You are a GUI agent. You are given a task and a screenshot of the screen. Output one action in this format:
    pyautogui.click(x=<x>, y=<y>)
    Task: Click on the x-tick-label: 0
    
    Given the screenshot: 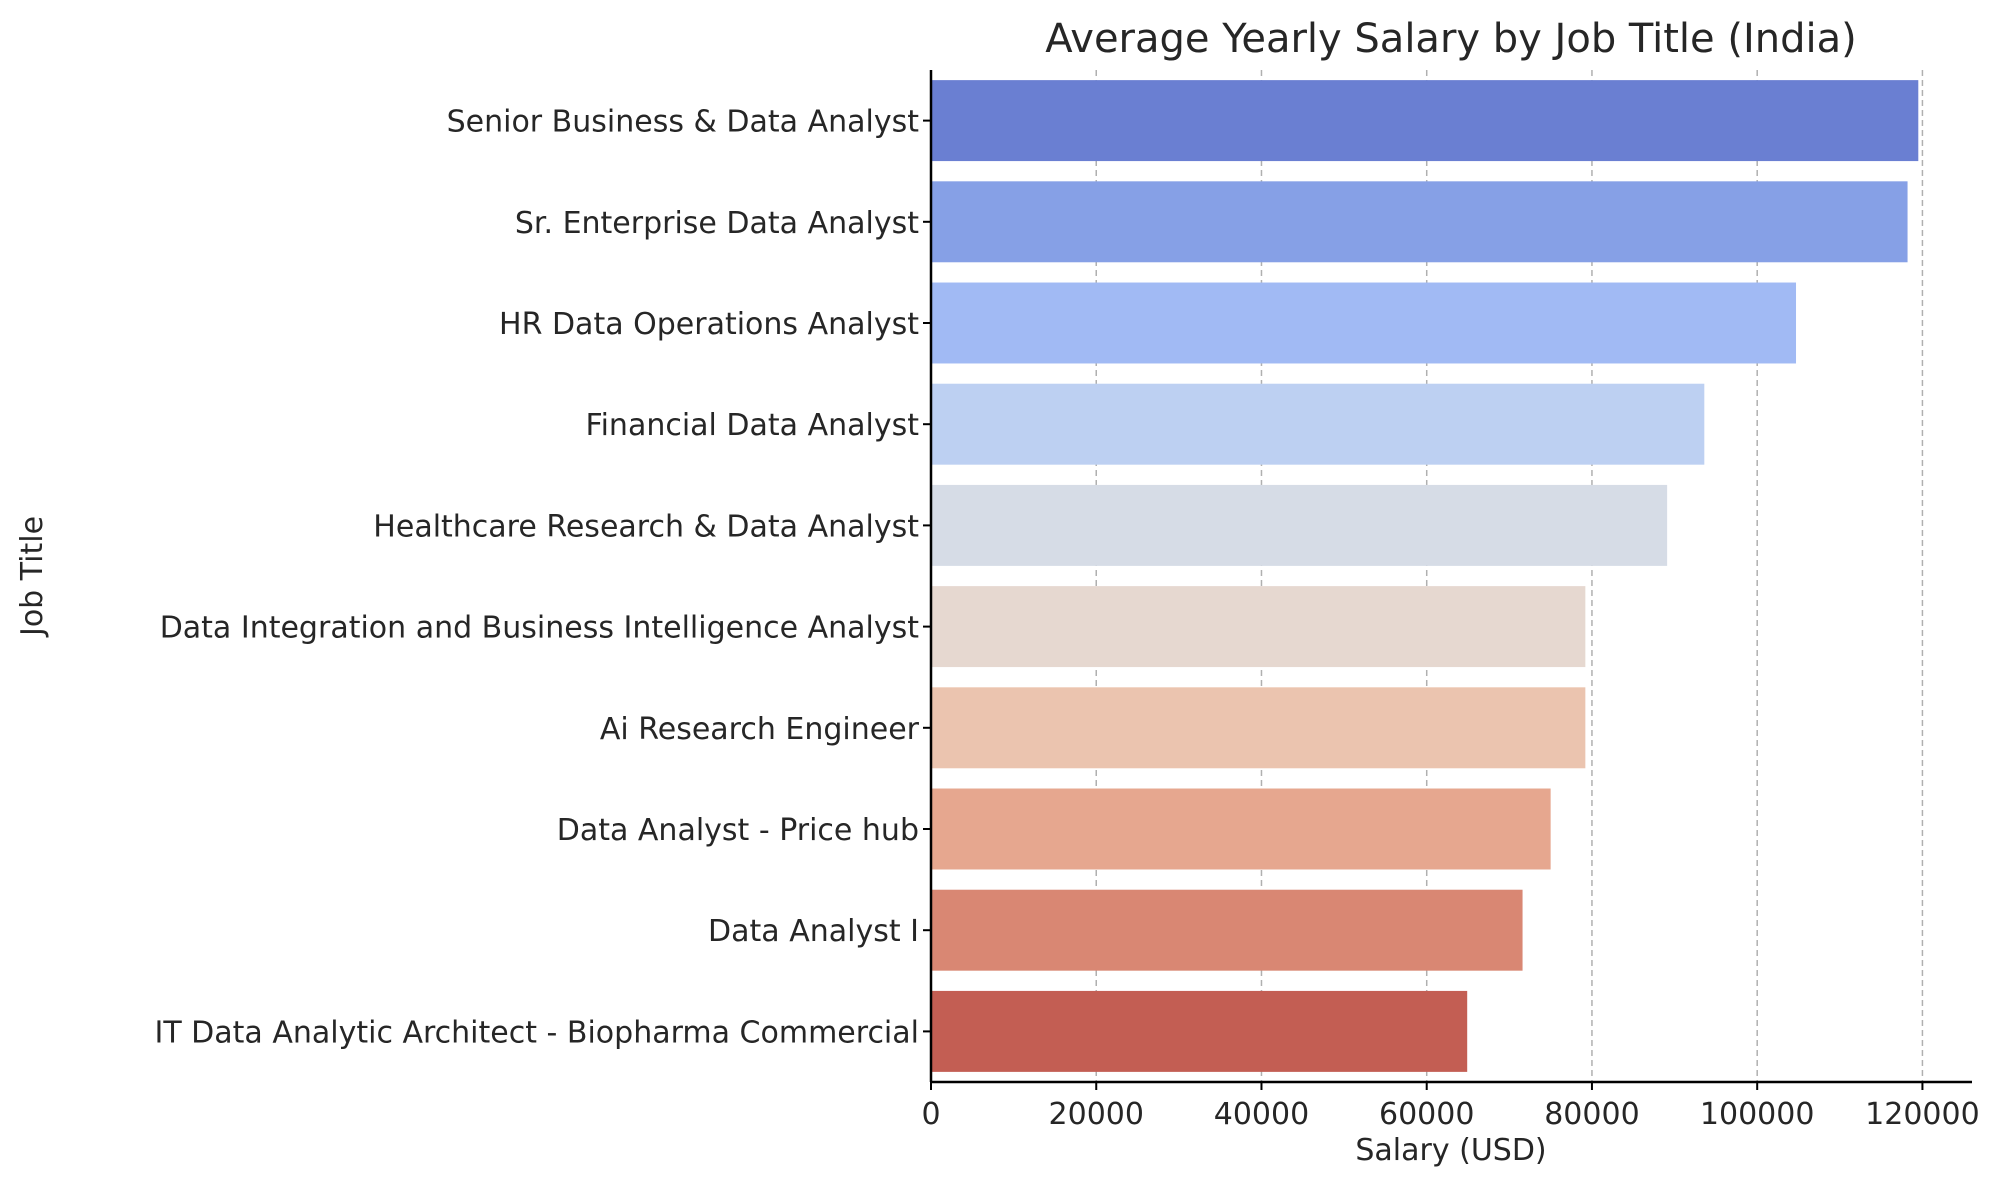 What is the action you would take?
    pyautogui.click(x=930, y=1114)
    